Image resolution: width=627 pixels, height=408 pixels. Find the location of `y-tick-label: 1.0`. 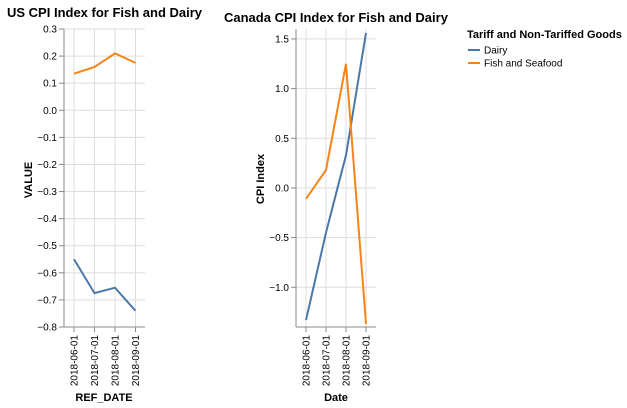

y-tick-label: 1.0 is located at coordinates (282, 89).